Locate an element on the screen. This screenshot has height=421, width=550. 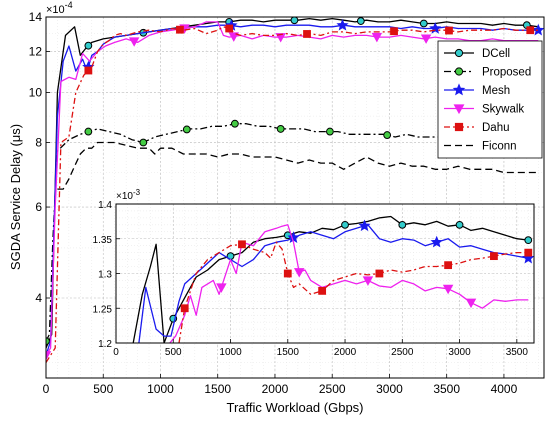
legend-label-proposed: Proposed is located at coordinates (506, 73).